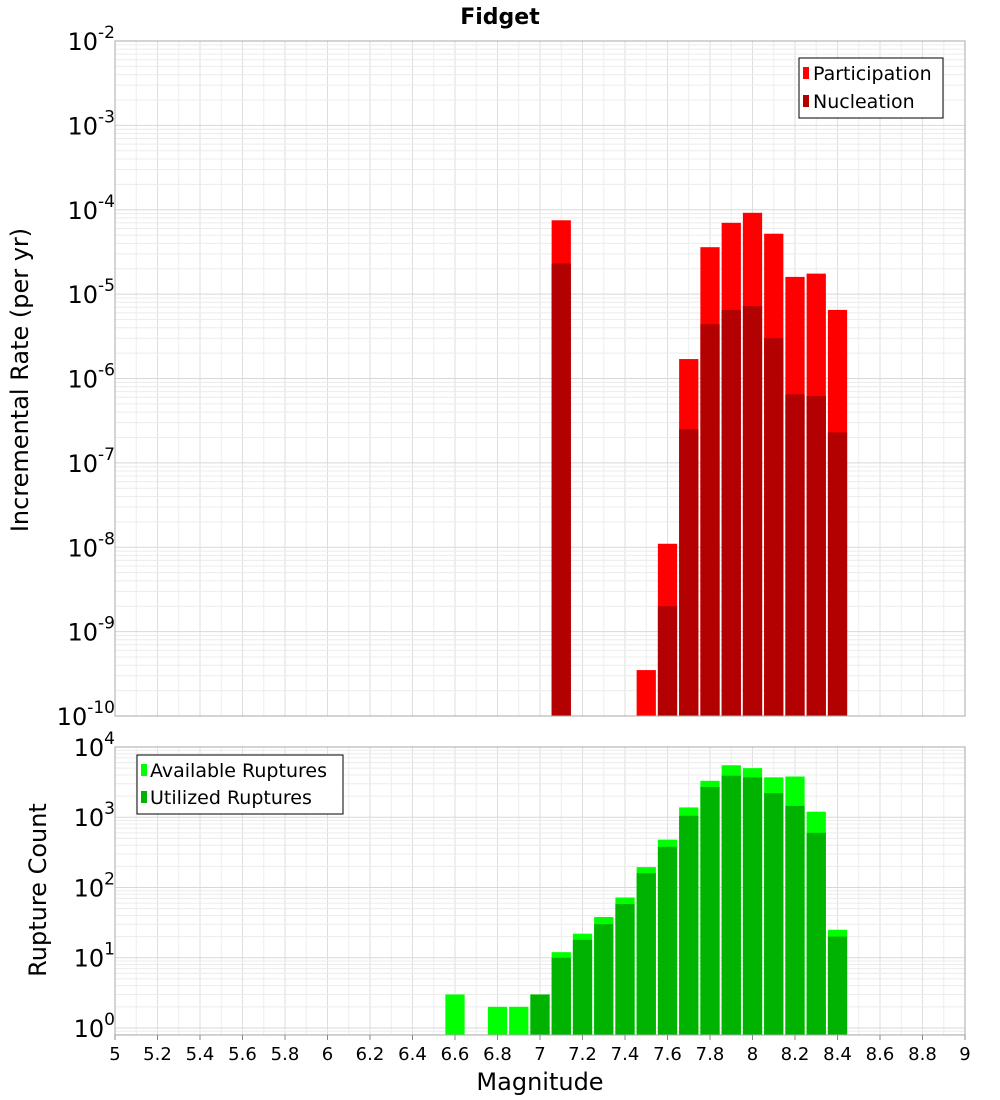 Image resolution: width=1000 pixels, height=1100 pixels. What do you see at coordinates (92, 123) in the screenshot?
I see `y-tick-label: 10⁻³` at bounding box center [92, 123].